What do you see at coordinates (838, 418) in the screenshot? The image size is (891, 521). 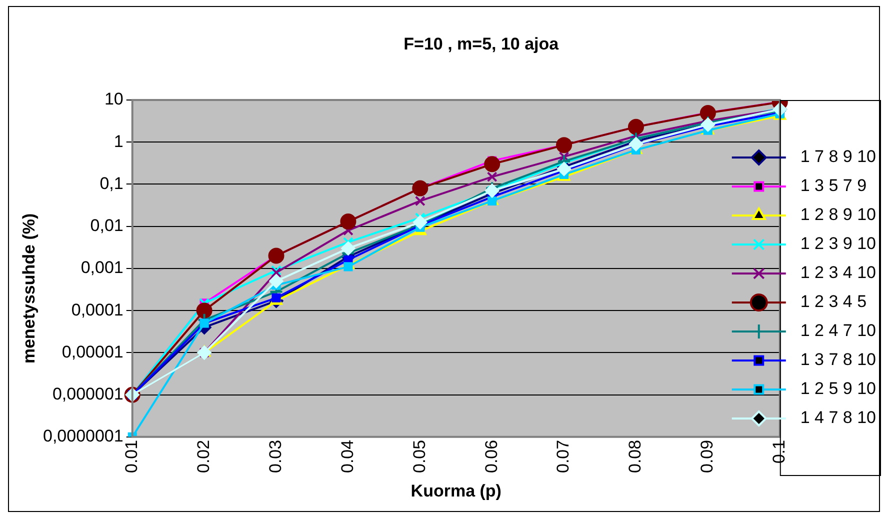 I see `legend-label: 1 4 7 8 10` at bounding box center [838, 418].